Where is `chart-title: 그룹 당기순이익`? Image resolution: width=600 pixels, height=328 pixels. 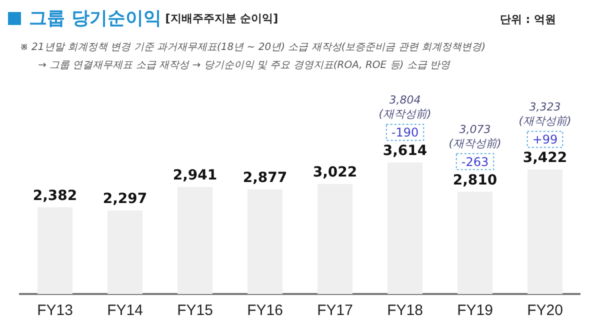 chart-title: 그룹 당기순이익 is located at coordinates (95, 18).